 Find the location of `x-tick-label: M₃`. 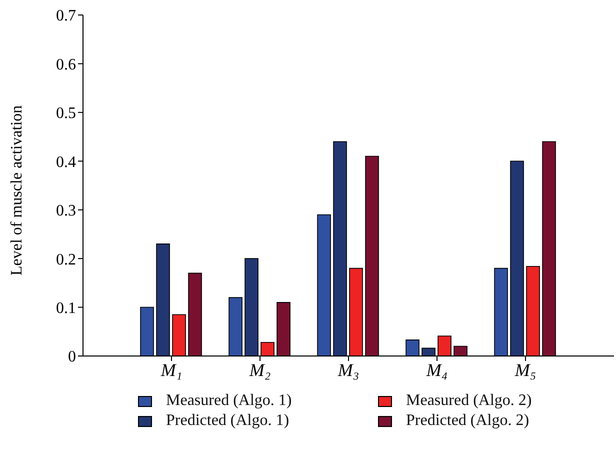

x-tick-label: M₃ is located at coordinates (348, 370).